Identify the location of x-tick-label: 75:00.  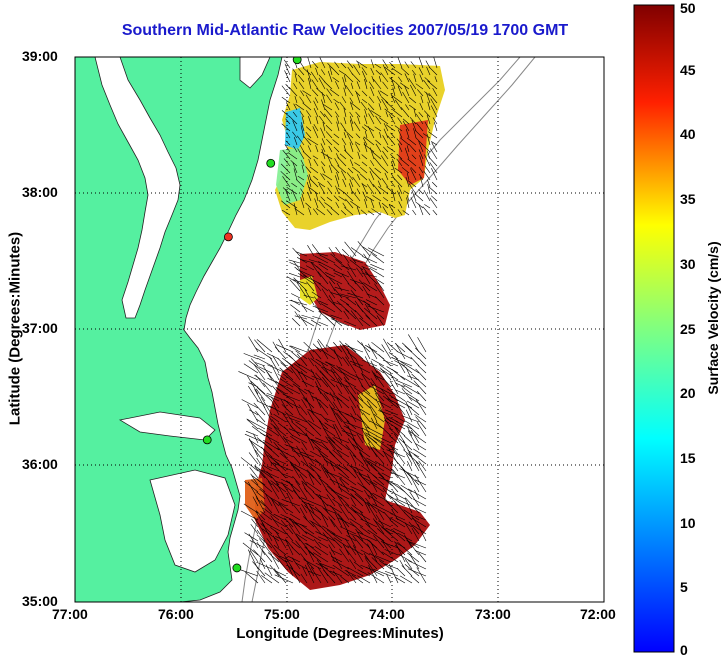
(282, 614).